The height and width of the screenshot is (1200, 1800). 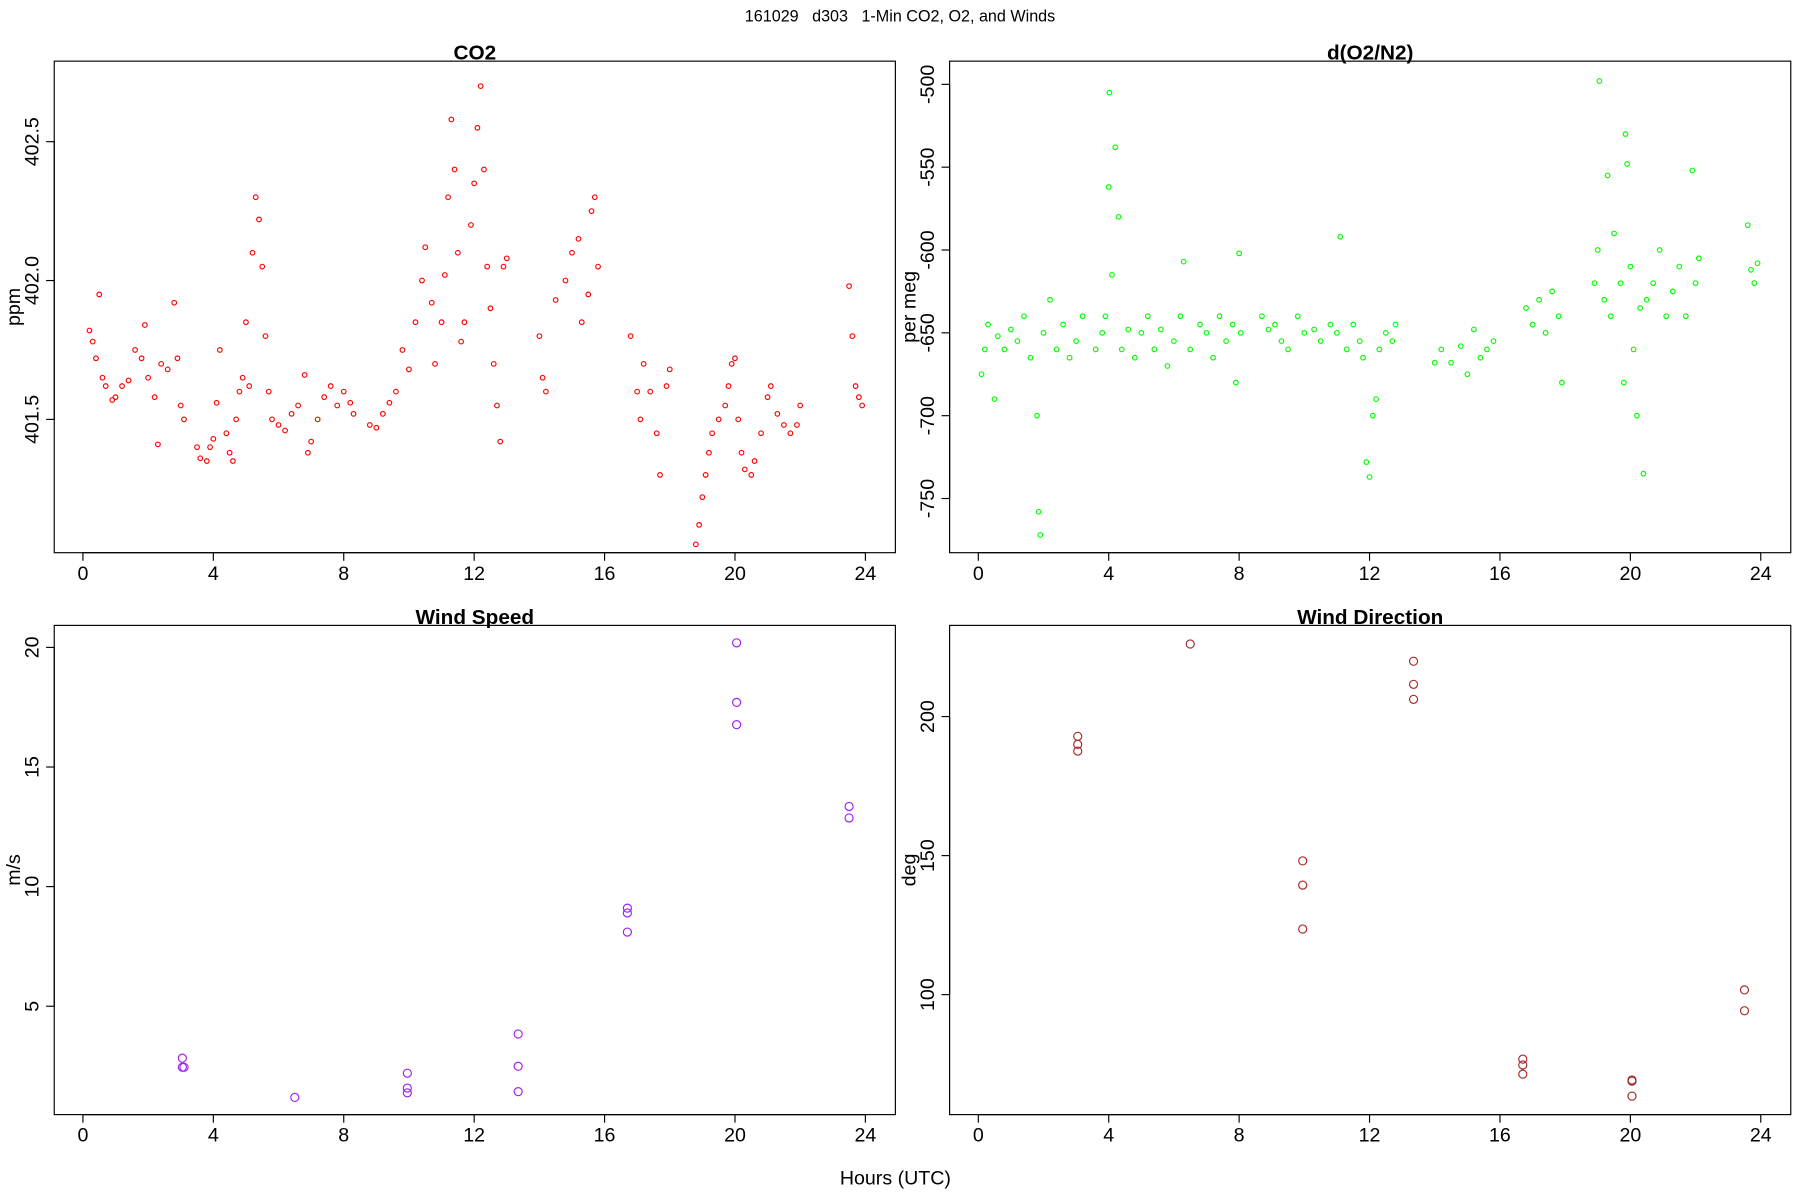 I want to click on x-tick-label: 8, so click(x=343, y=1136).